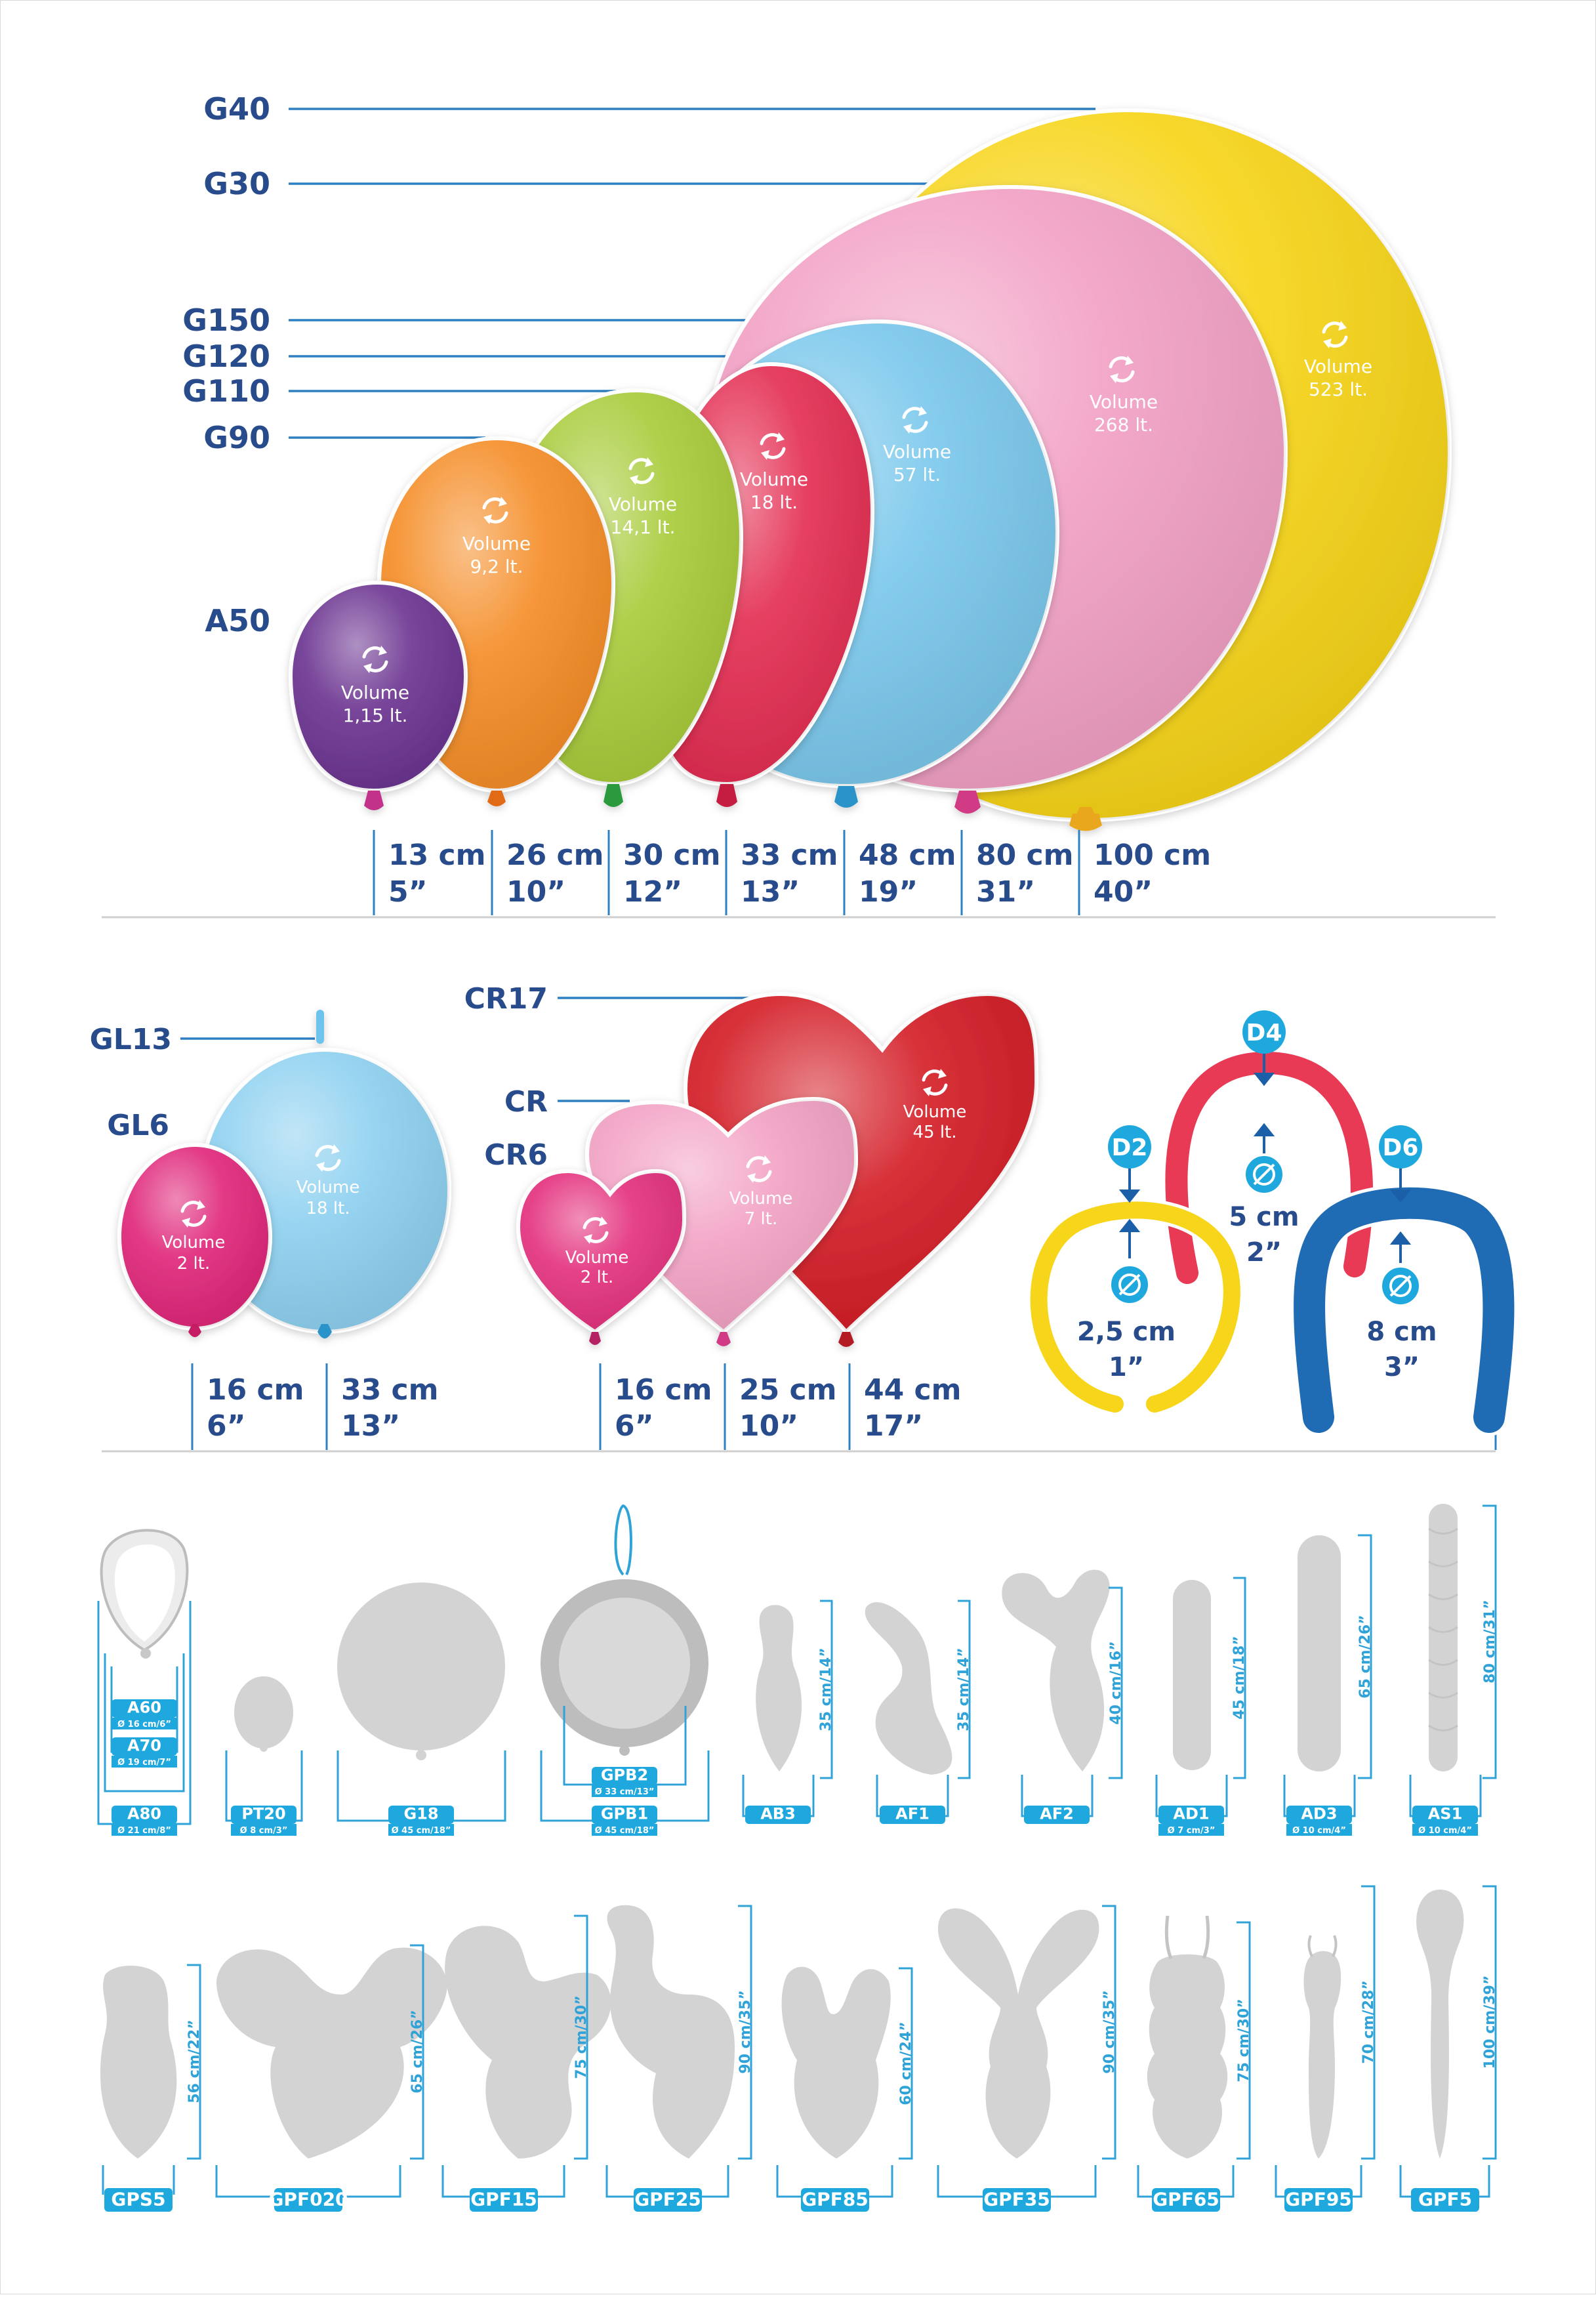  I want to click on size-cm: 25 cm, so click(787, 1390).